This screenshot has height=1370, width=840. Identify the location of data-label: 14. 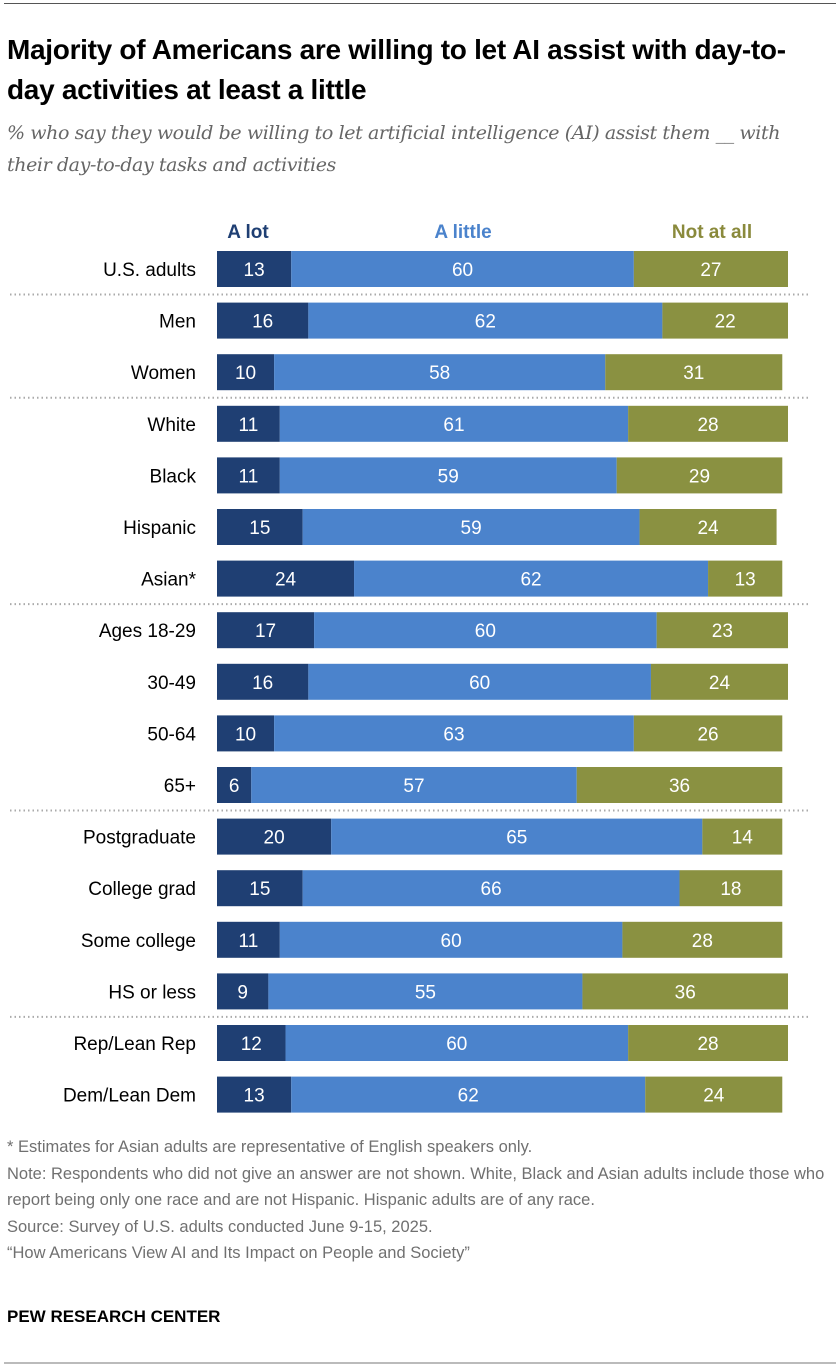
(743, 838).